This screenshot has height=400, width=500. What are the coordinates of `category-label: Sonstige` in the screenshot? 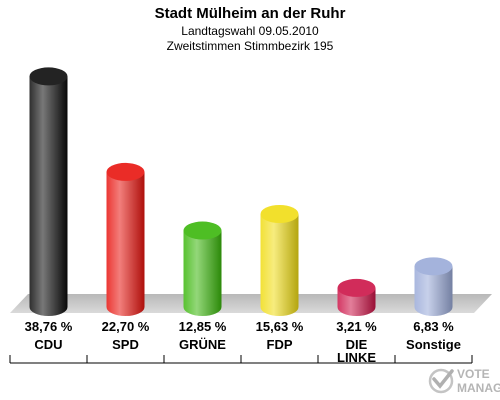 It's located at (433, 344).